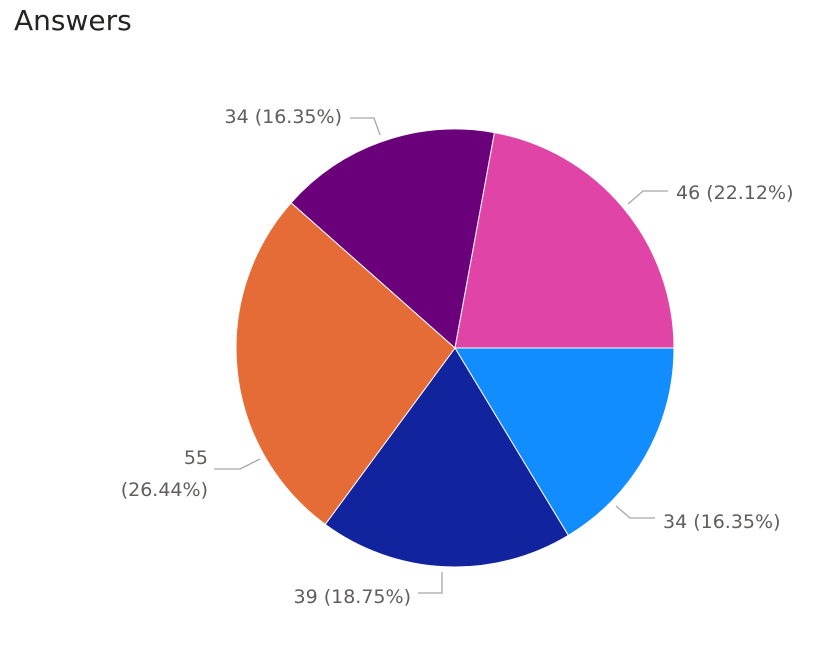 The height and width of the screenshot is (655, 827). What do you see at coordinates (196, 458) in the screenshot?
I see `data-label-slice-3-value: 55` at bounding box center [196, 458].